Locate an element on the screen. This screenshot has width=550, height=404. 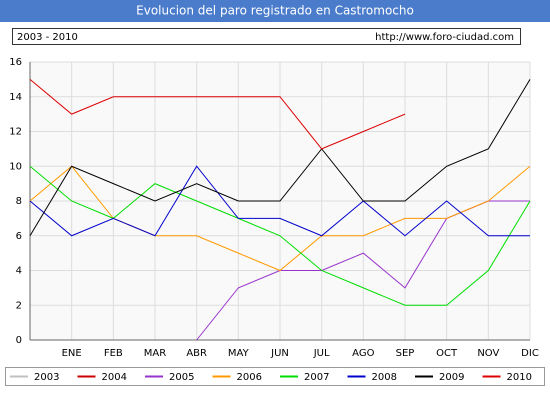
legend-label: 2007 is located at coordinates (316, 377).